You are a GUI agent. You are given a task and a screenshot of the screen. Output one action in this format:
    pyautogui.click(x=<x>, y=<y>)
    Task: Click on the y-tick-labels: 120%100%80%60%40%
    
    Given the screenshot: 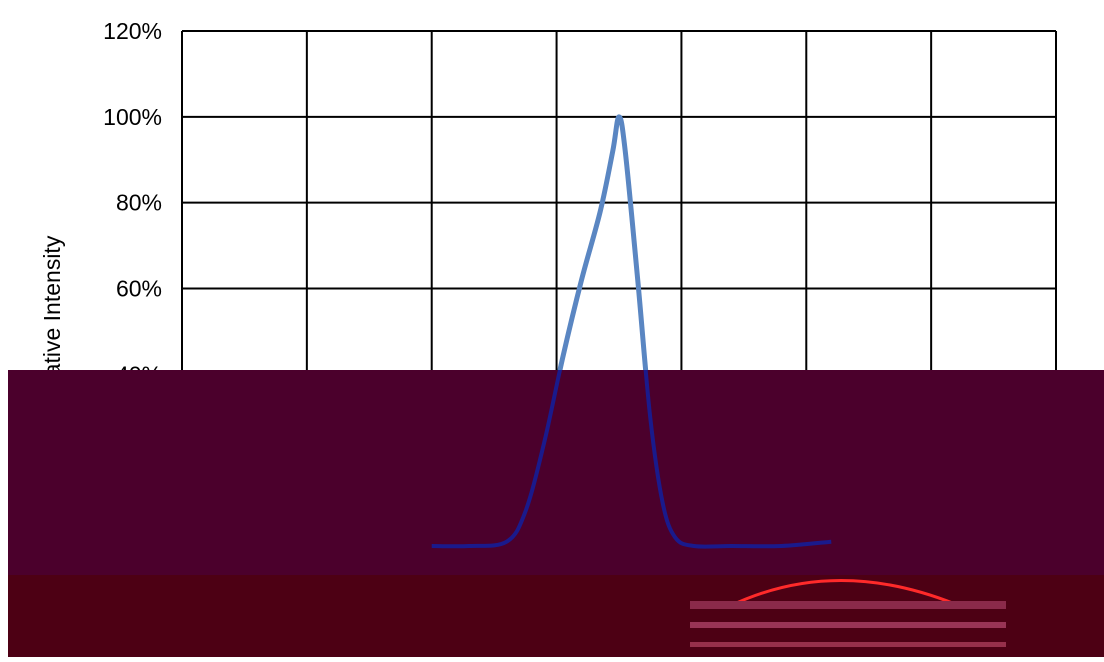 What is the action you would take?
    pyautogui.click(x=132, y=202)
    